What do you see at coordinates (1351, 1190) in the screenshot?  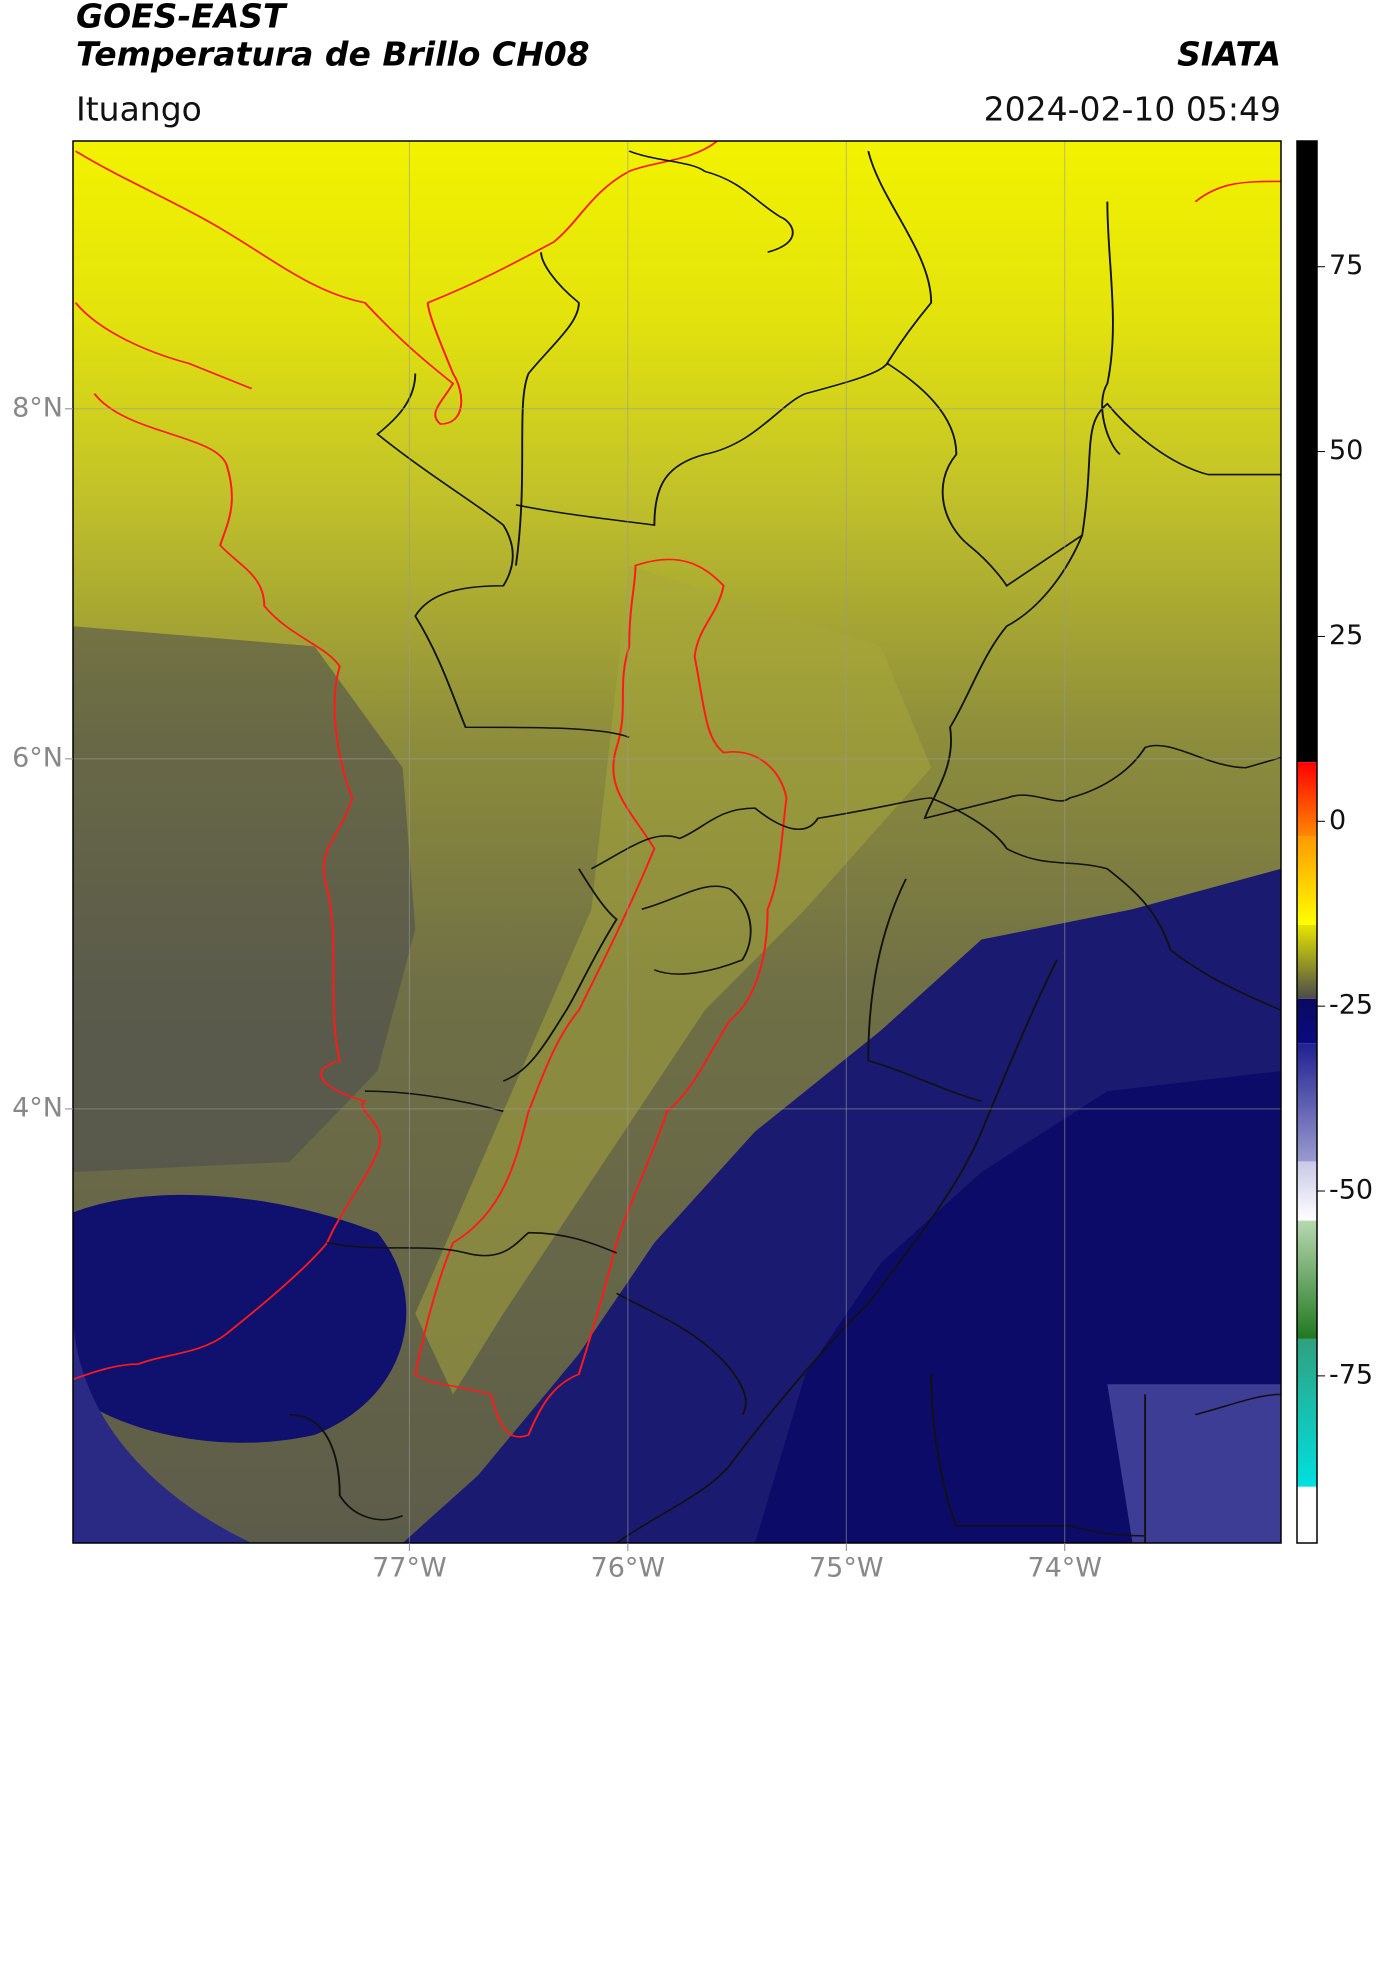 I see `colorbar-tick-label: -50` at bounding box center [1351, 1190].